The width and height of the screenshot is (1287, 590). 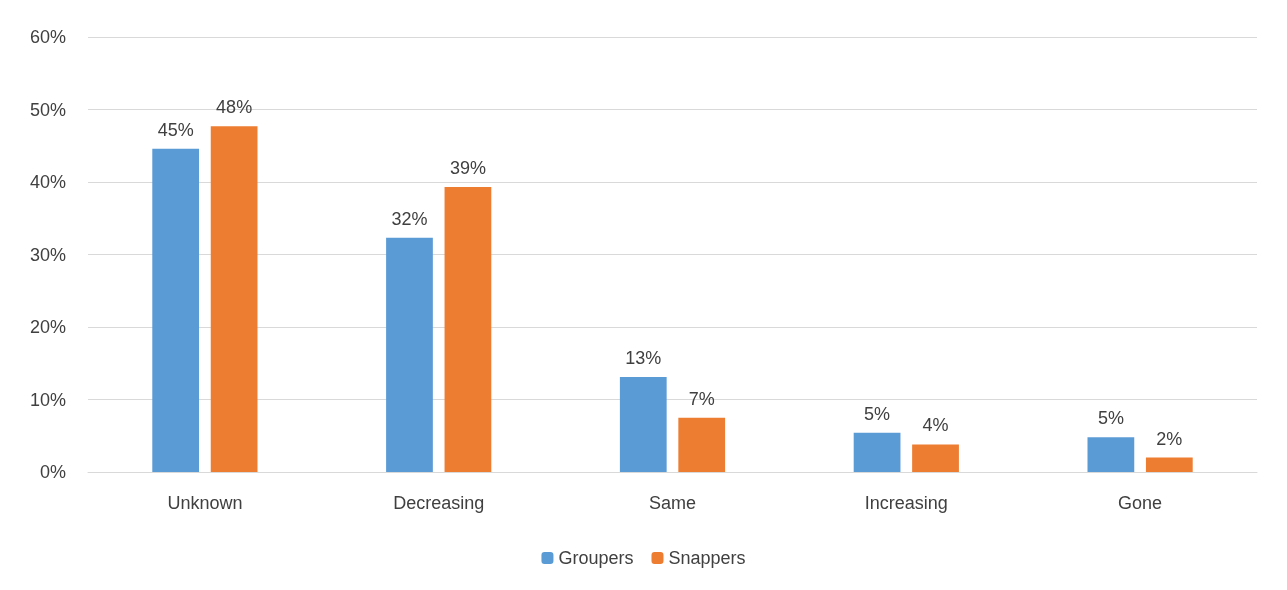 I want to click on data-label: 2%, so click(x=1169, y=438).